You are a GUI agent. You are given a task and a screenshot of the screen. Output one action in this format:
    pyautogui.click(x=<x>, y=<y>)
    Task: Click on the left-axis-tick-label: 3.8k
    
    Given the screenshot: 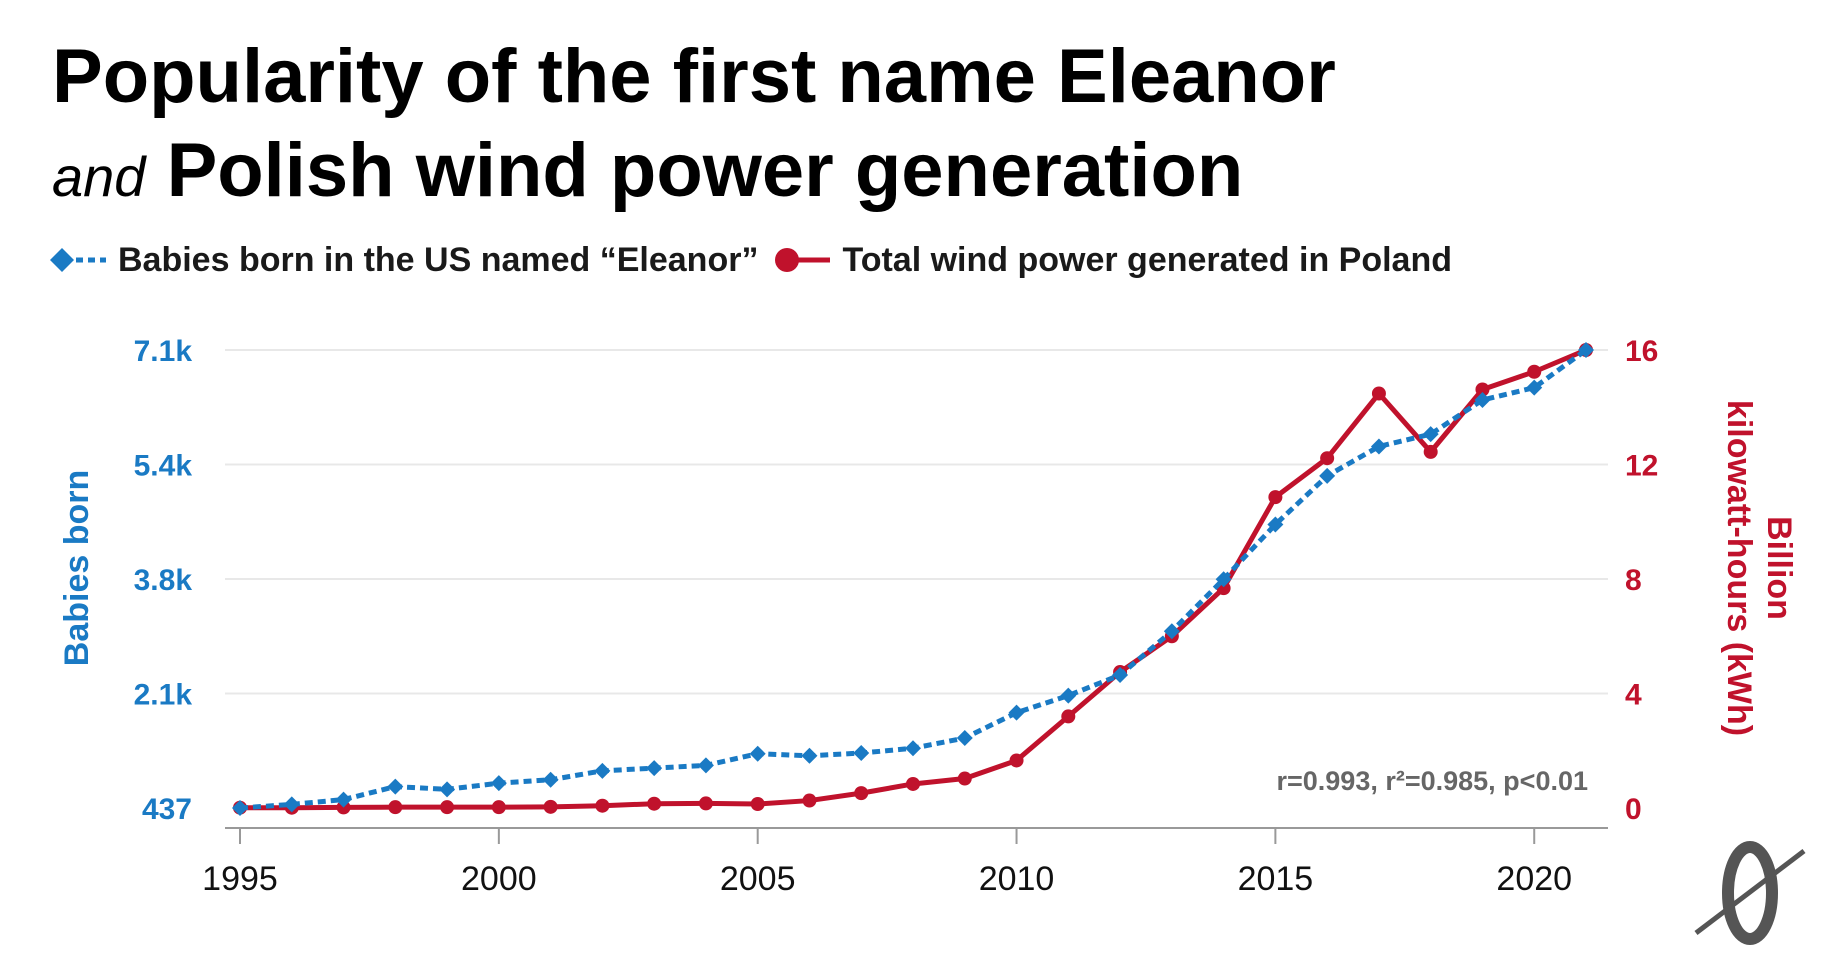 What is the action you would take?
    pyautogui.click(x=163, y=580)
    